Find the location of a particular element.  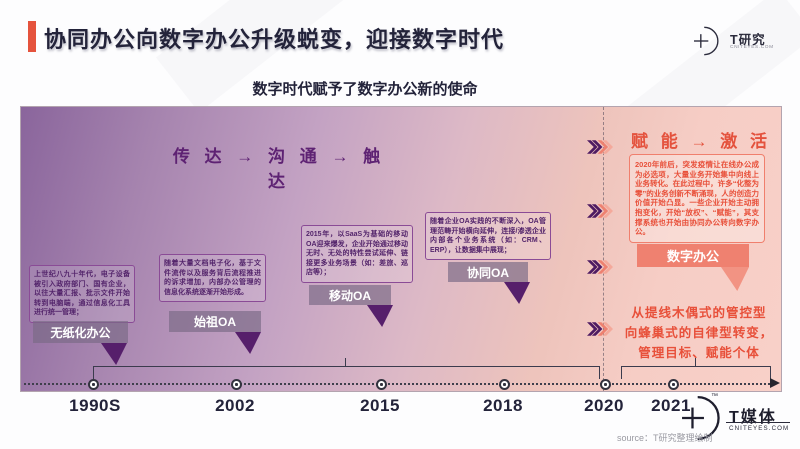

era-bracket-left-tick is located at coordinates (345, 362).